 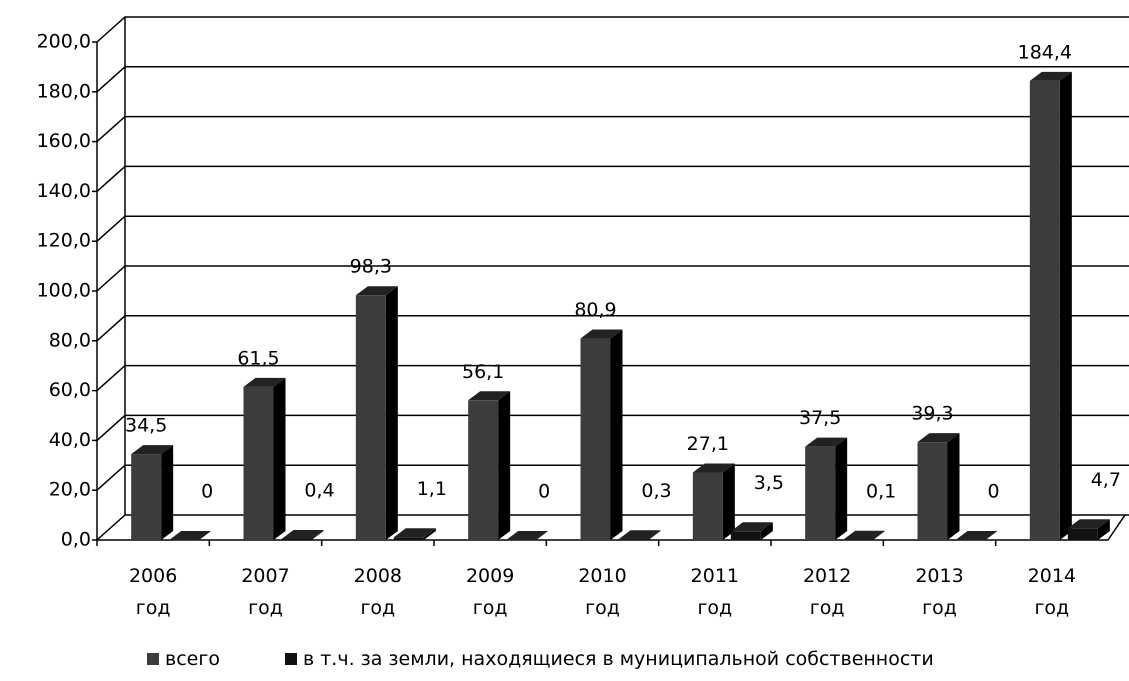 I want to click on value-label: 34,5, so click(x=146, y=426).